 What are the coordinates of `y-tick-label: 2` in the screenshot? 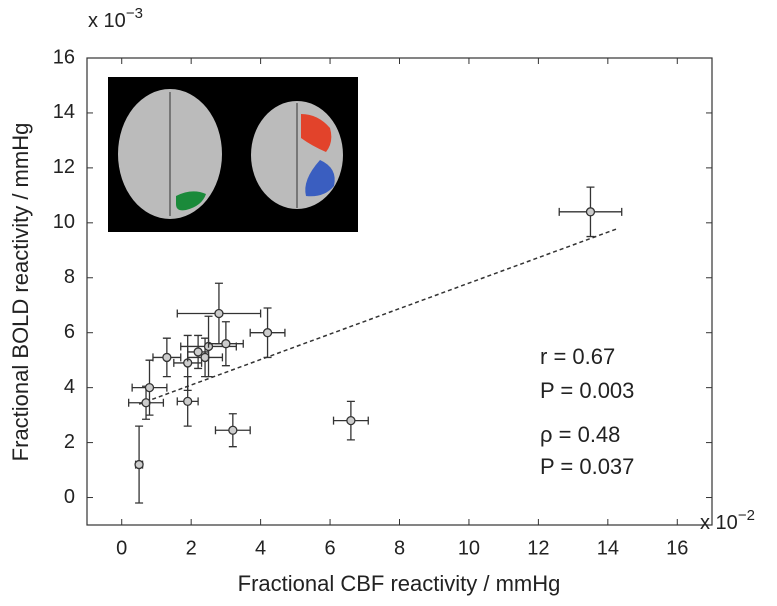 It's located at (69, 442).